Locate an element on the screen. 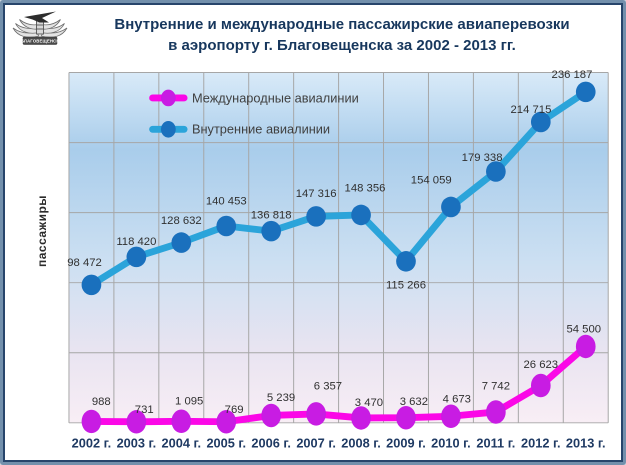 Image resolution: width=626 pixels, height=465 pixels. data-point-label-international: 988 is located at coordinates (101, 402).